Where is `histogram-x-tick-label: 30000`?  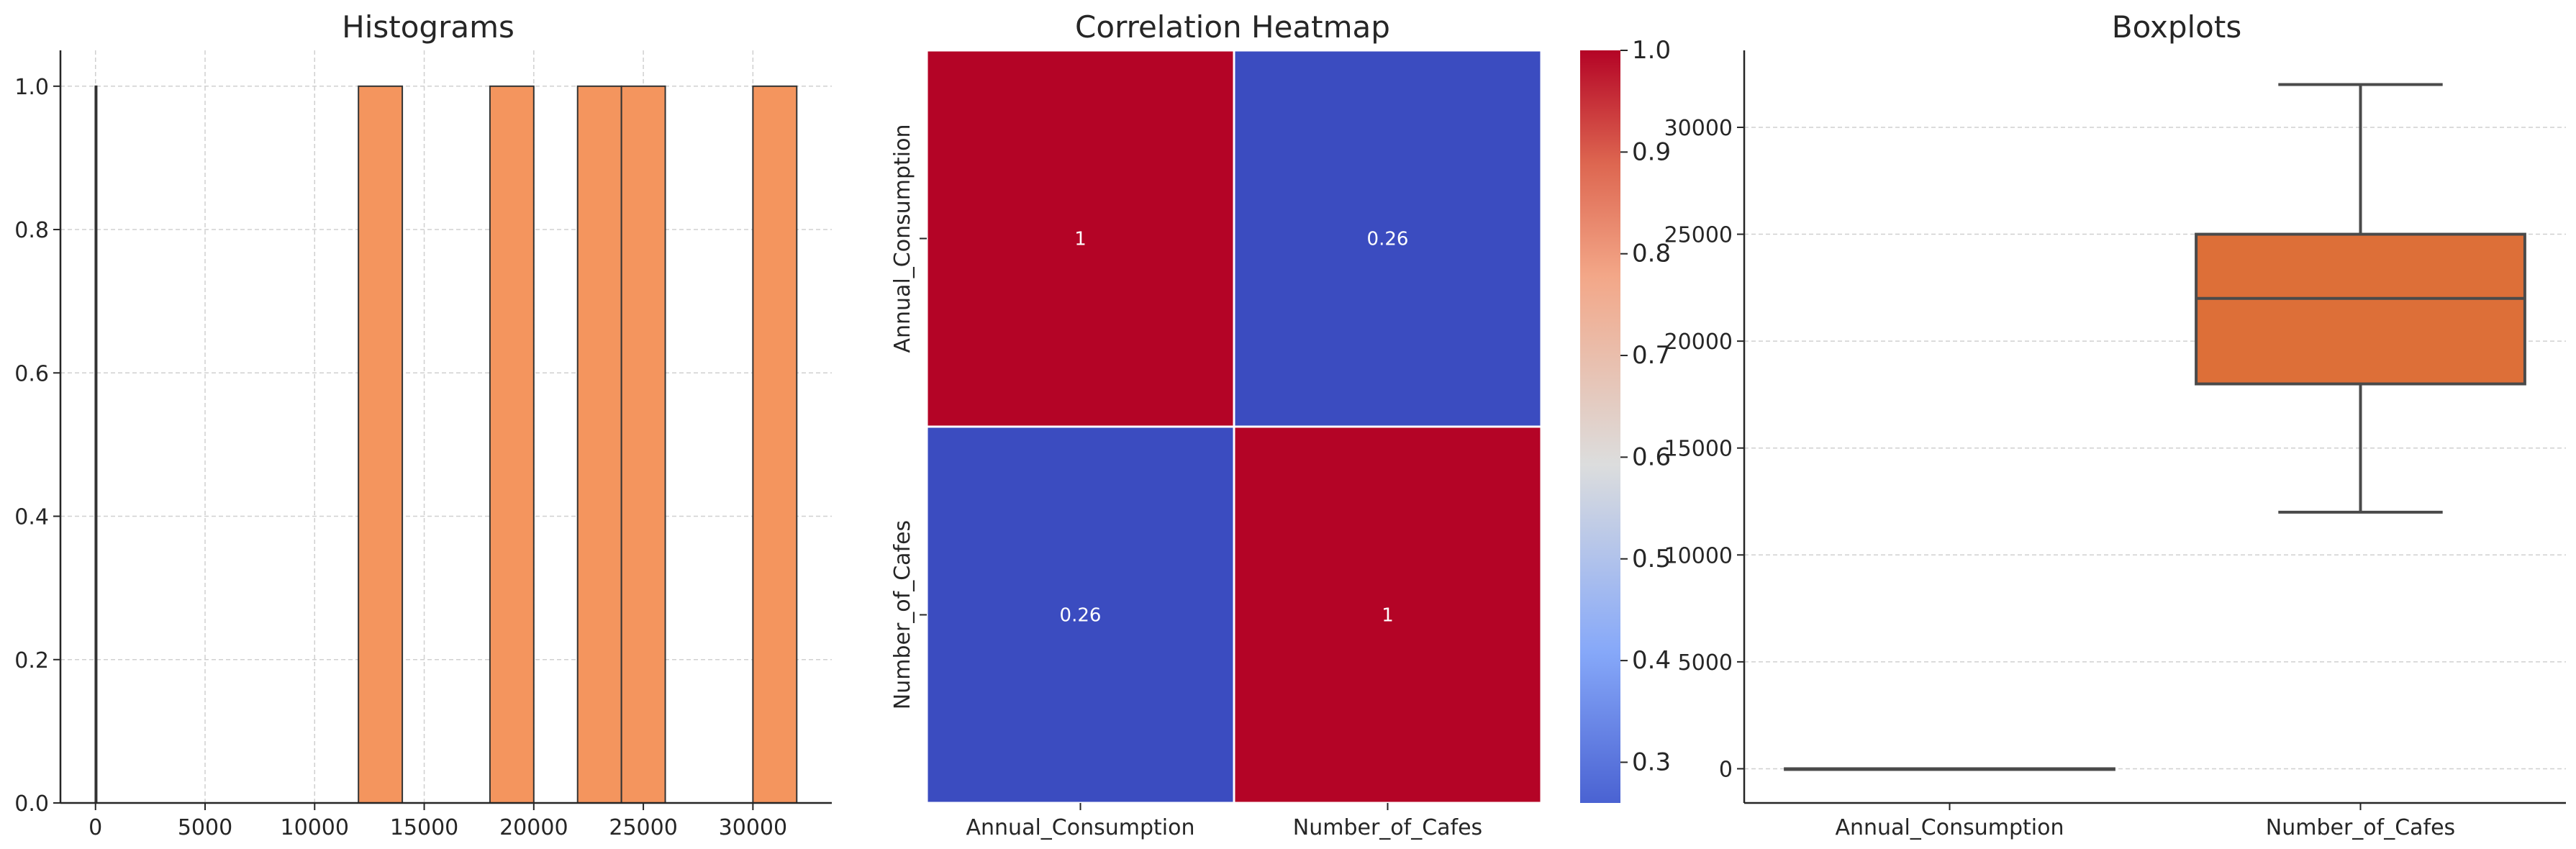
histogram-x-tick-label: 30000 is located at coordinates (753, 828).